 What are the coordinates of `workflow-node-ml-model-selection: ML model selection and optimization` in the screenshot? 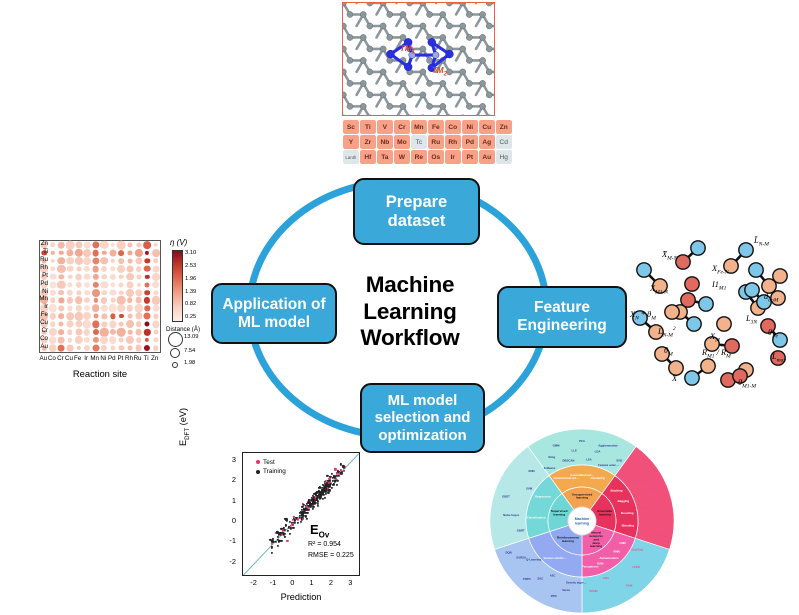 It's located at (422, 418).